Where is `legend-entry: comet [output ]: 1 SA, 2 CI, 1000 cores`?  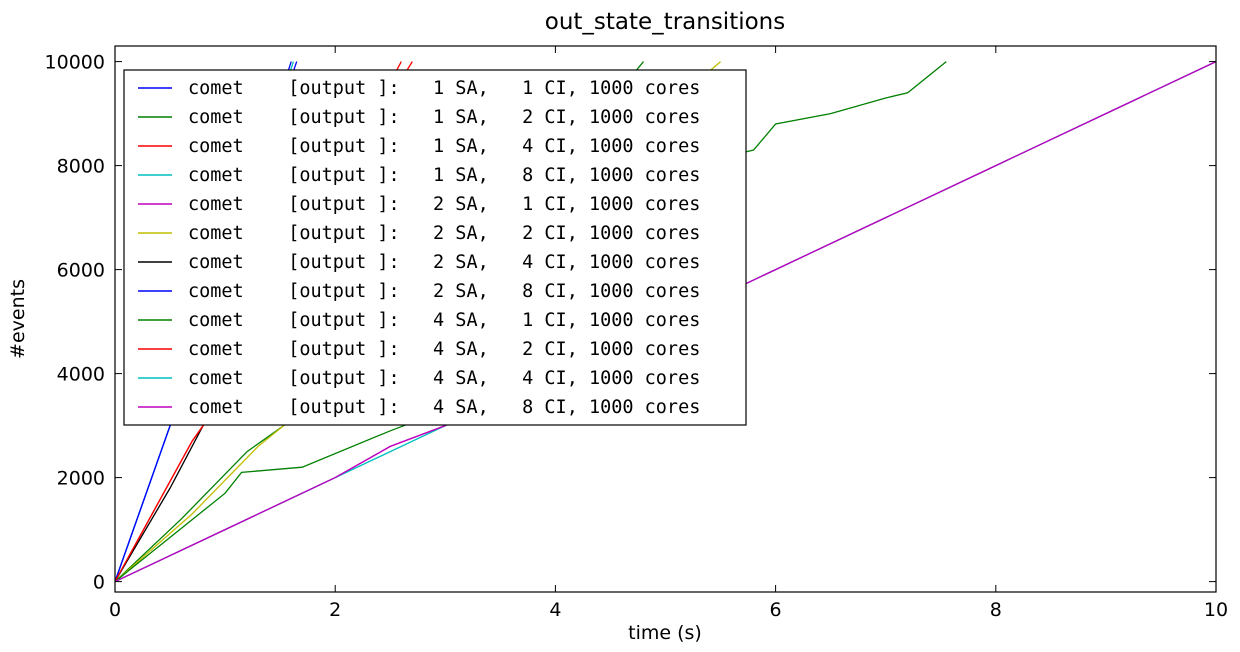
legend-entry: comet [output ]: 1 SA, 2 CI, 1000 cores is located at coordinates (419, 117).